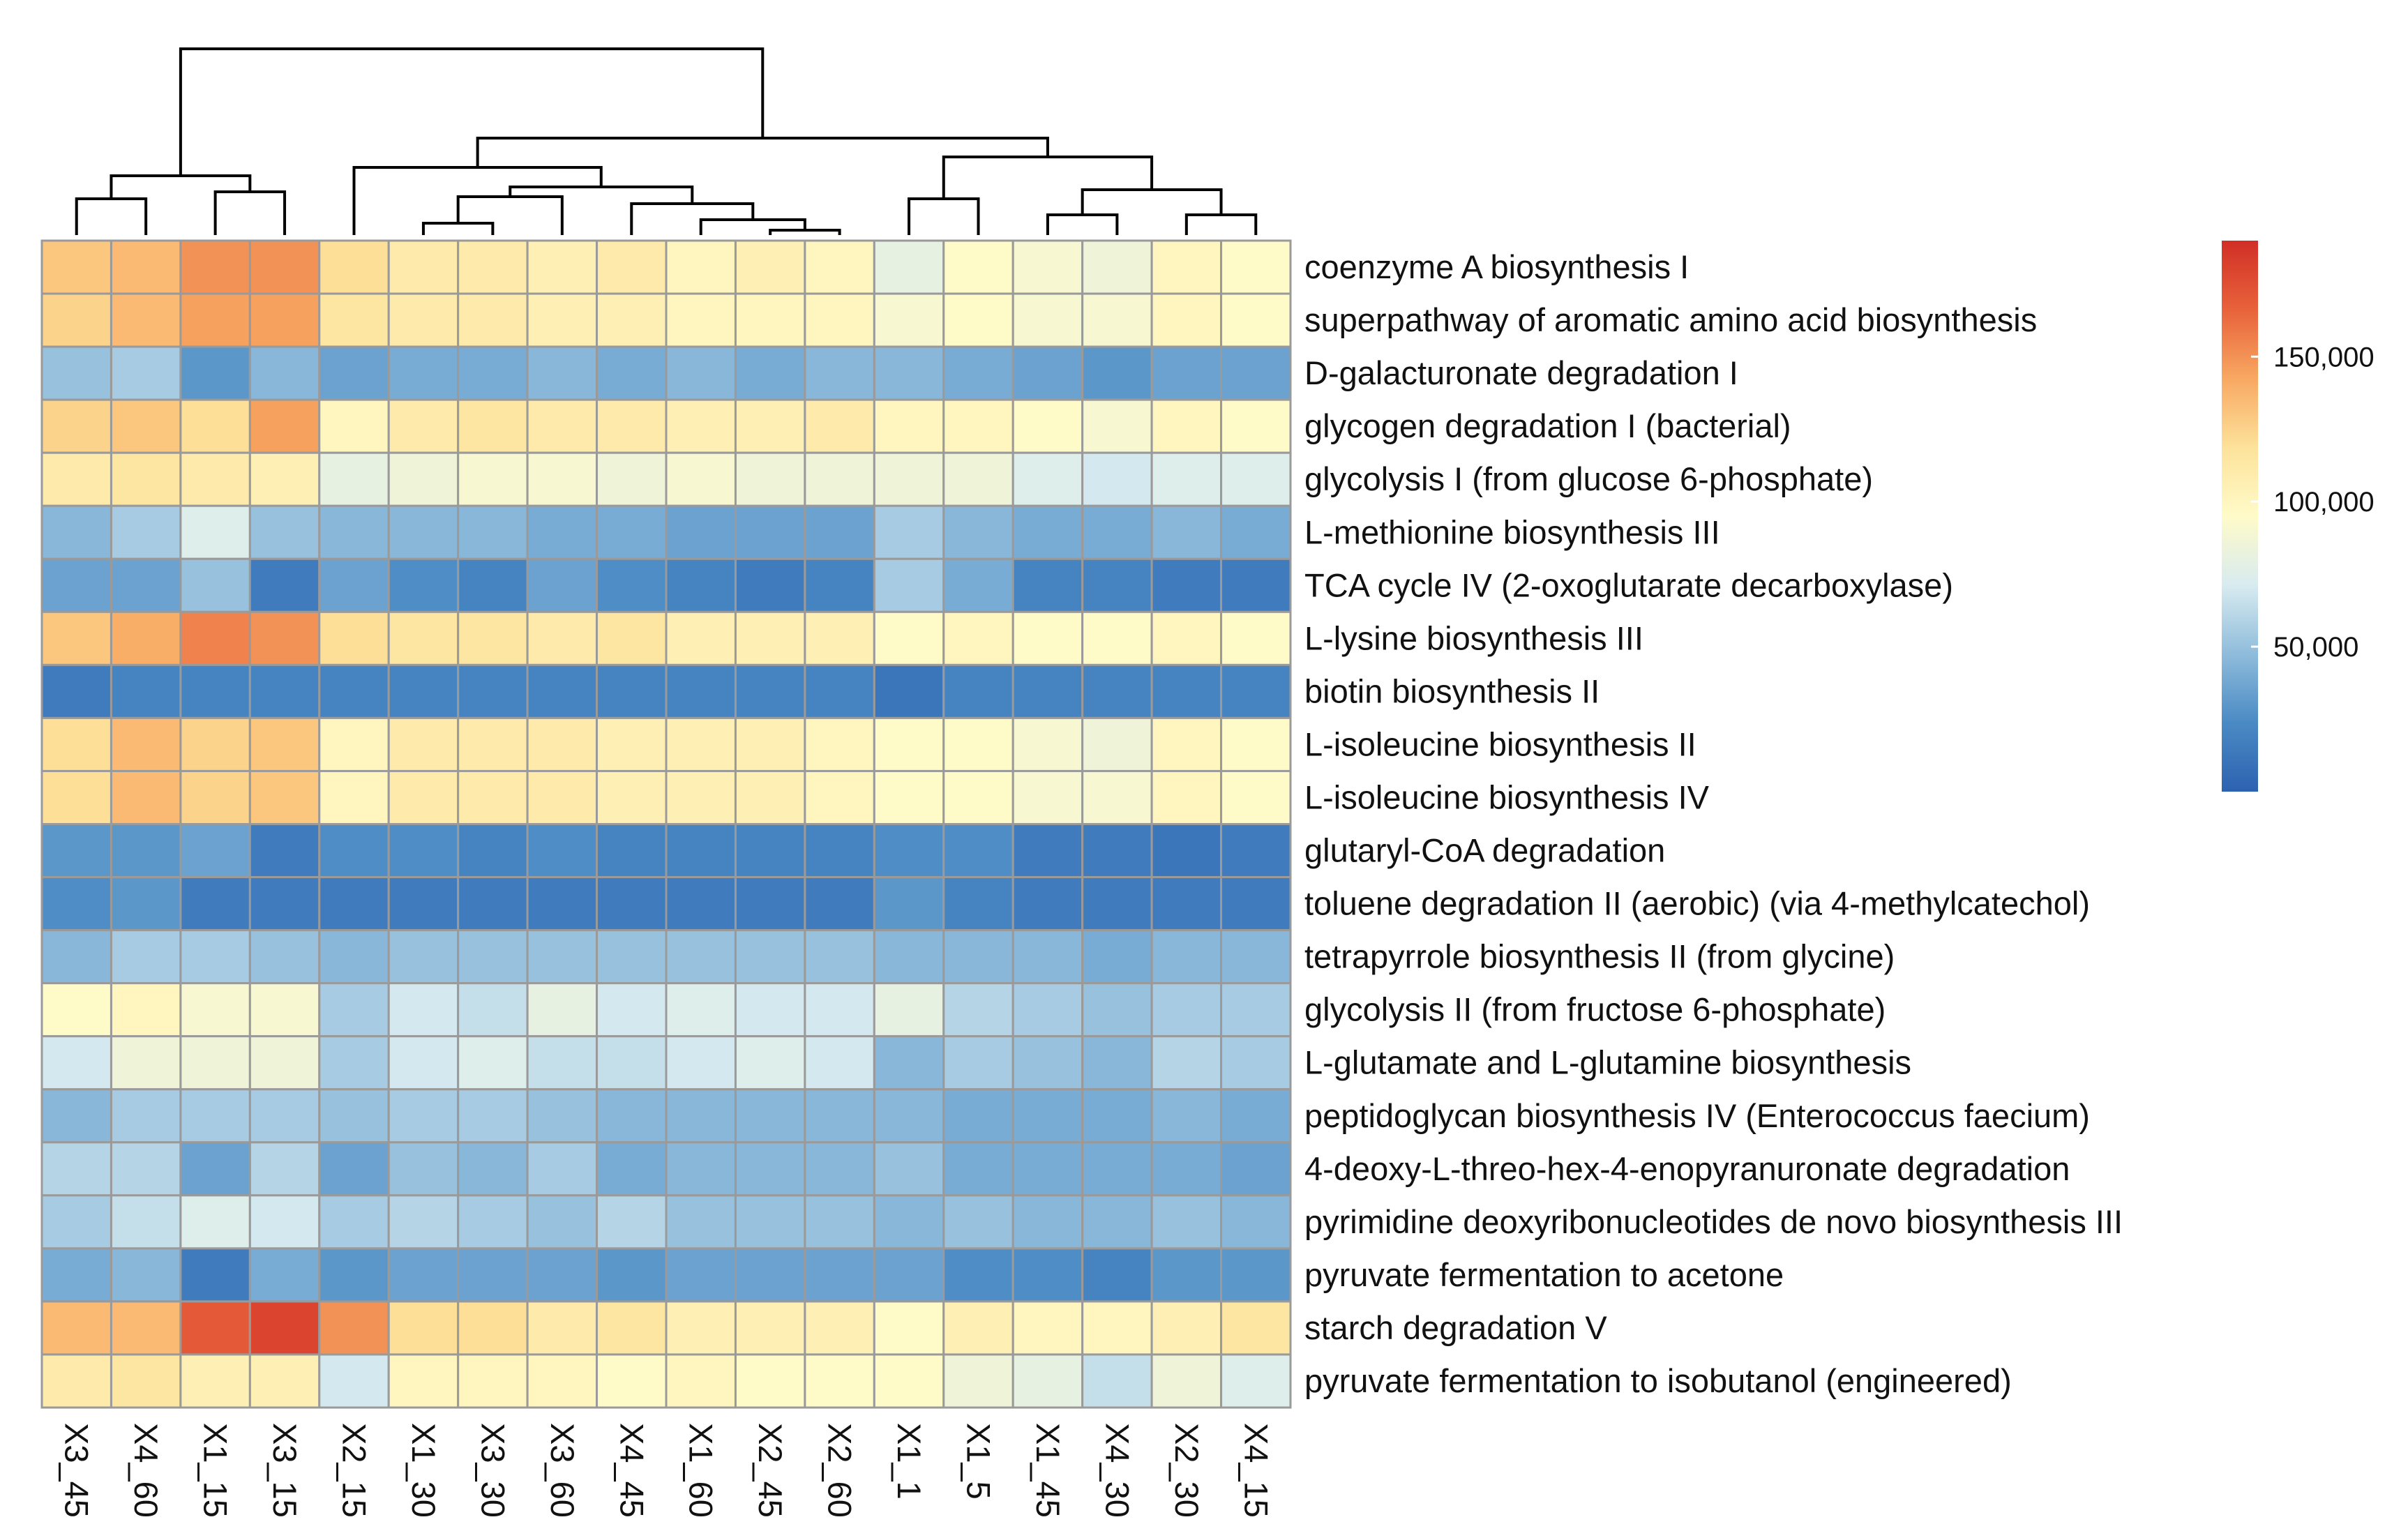 The height and width of the screenshot is (1531, 2408). What do you see at coordinates (146, 1471) in the screenshot?
I see `column-label: X4_60` at bounding box center [146, 1471].